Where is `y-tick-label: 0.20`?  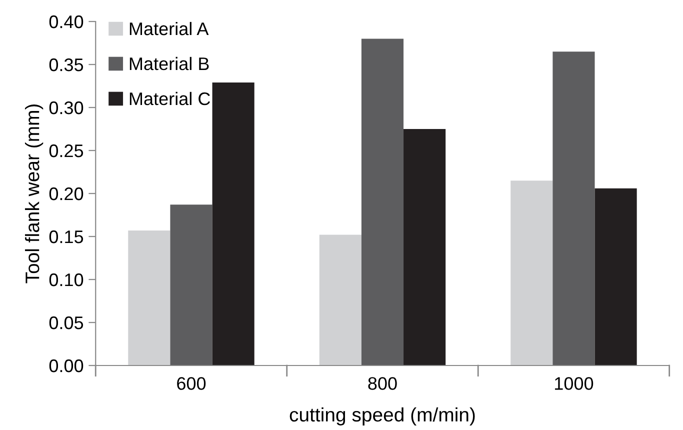
y-tick-label: 0.20 is located at coordinates (66, 193).